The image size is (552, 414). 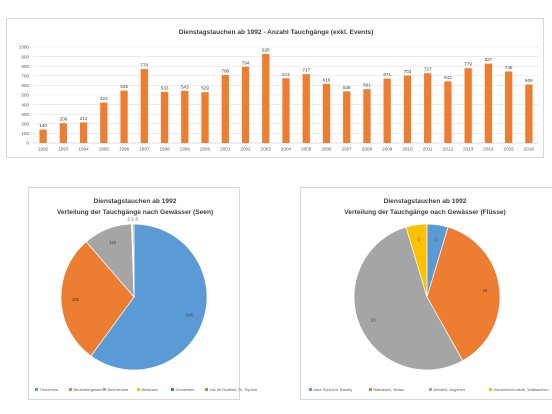 What do you see at coordinates (118, 389) in the screenshot?
I see `legend-item: Brienzersee` at bounding box center [118, 389].